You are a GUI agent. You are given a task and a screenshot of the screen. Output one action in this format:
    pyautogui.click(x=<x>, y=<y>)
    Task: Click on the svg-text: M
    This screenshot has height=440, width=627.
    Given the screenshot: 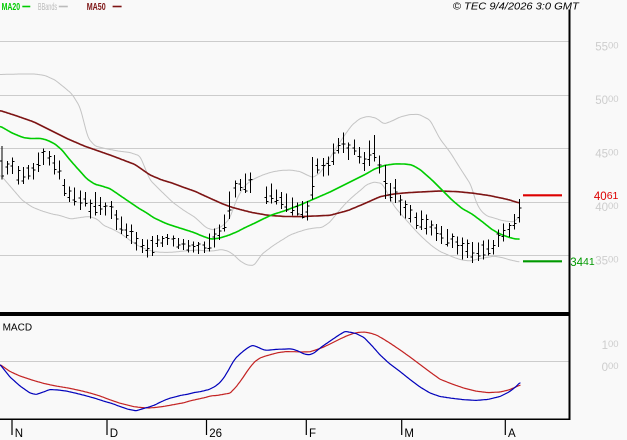 What is the action you would take?
    pyautogui.click(x=409, y=434)
    